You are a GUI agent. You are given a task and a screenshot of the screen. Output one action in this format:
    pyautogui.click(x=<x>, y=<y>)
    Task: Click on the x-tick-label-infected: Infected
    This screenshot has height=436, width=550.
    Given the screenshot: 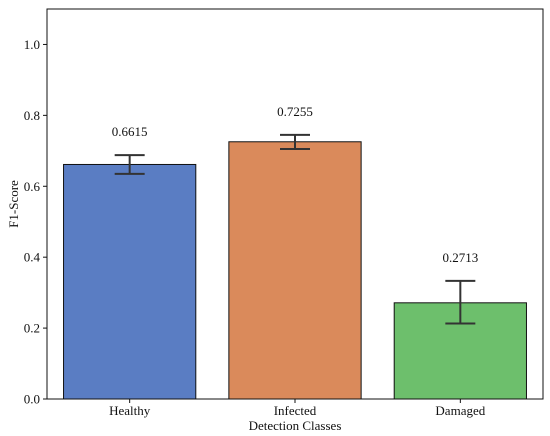 What is the action you would take?
    pyautogui.click(x=295, y=410)
    